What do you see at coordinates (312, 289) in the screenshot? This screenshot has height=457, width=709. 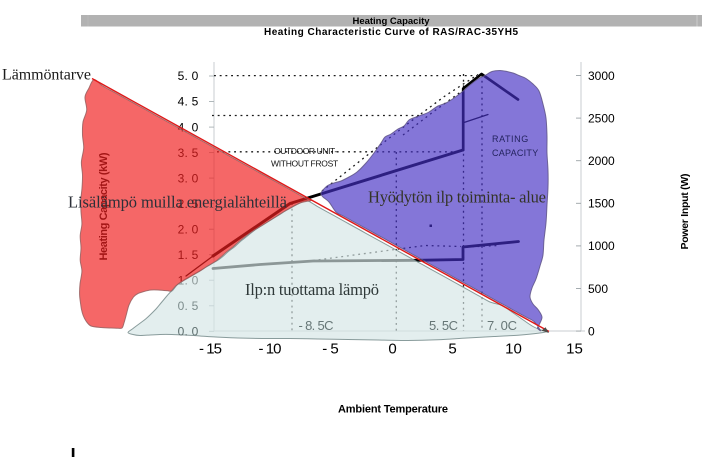 I see `svg-text: Ilp:n tuottama lämpö` at bounding box center [312, 289].